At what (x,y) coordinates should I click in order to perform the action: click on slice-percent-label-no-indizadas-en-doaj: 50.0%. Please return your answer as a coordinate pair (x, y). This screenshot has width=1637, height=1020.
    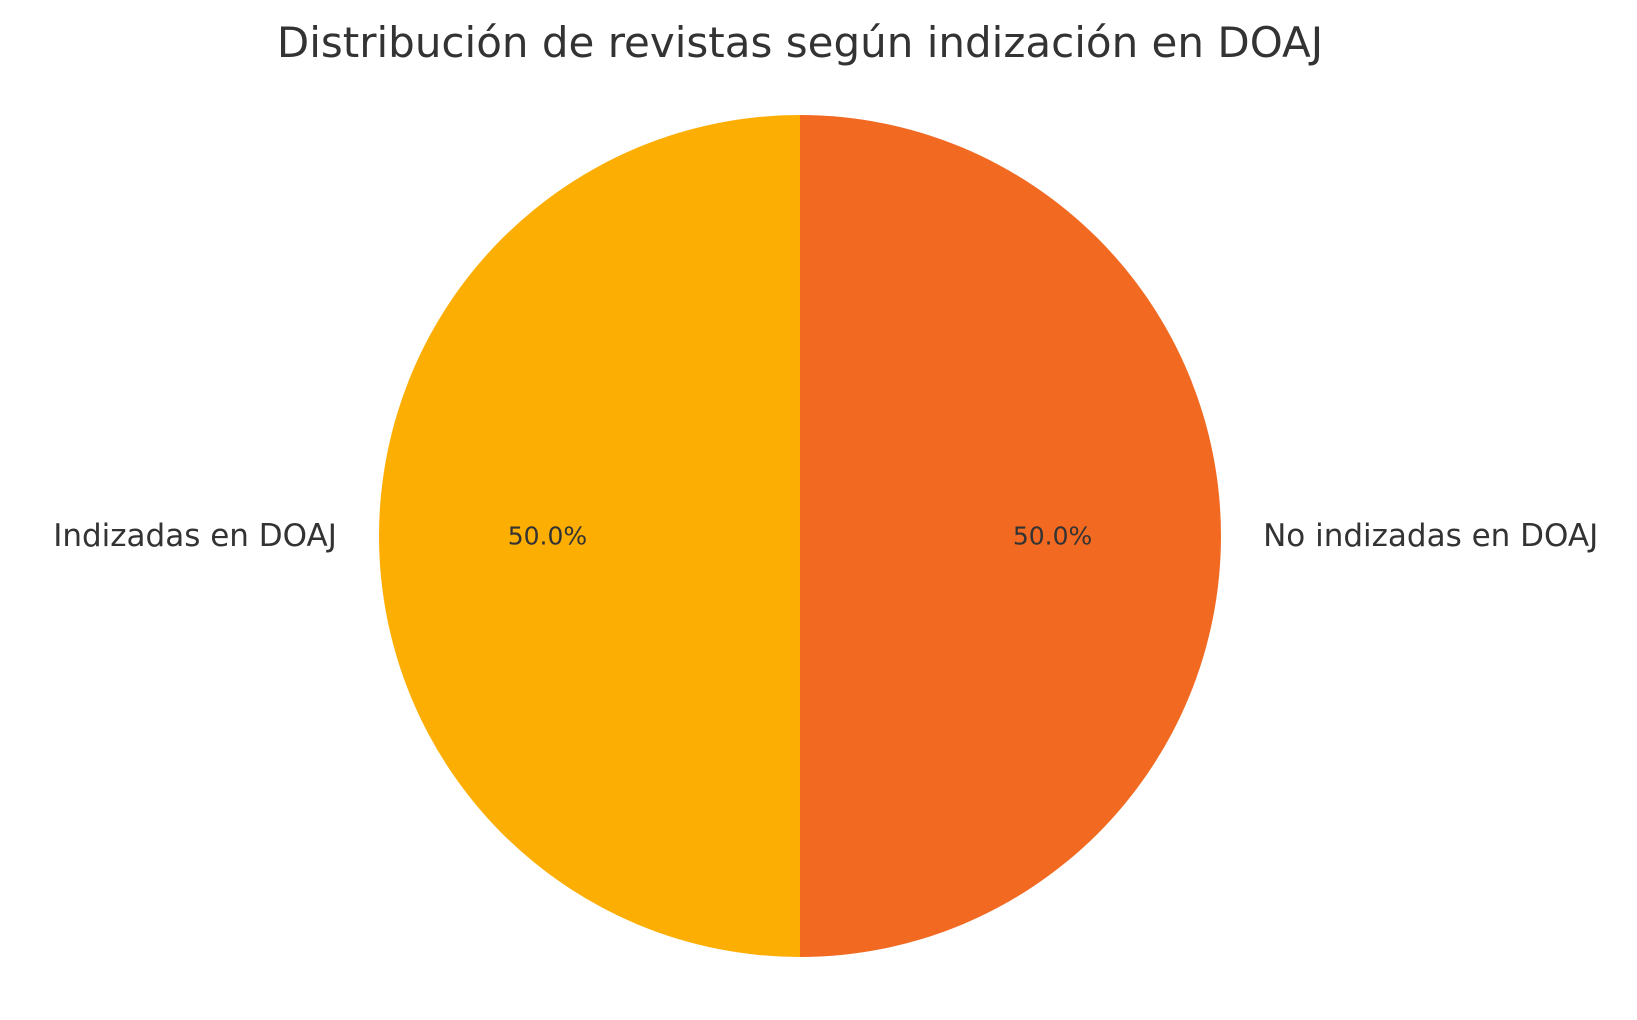
    Looking at the image, I should click on (1052, 536).